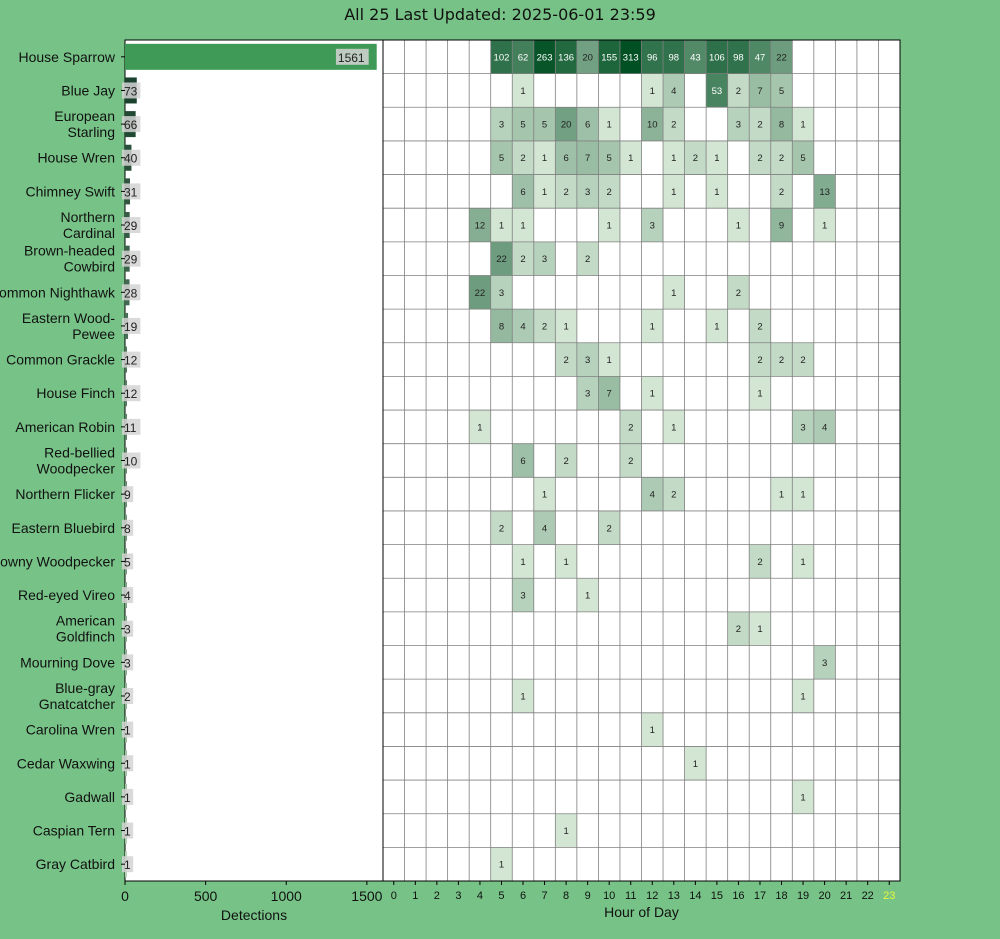 This screenshot has width=1000, height=939. Describe the element at coordinates (71, 191) in the screenshot. I see `category-label: Chimney Swift` at that location.